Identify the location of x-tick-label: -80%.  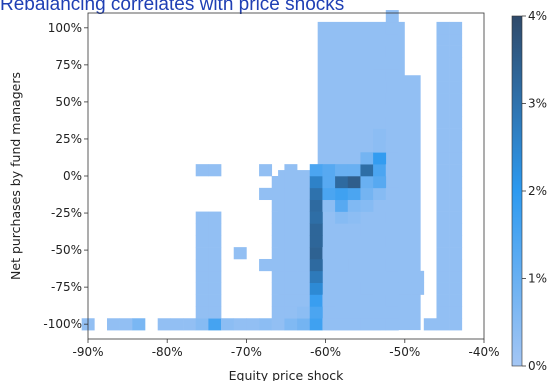
(167, 352).